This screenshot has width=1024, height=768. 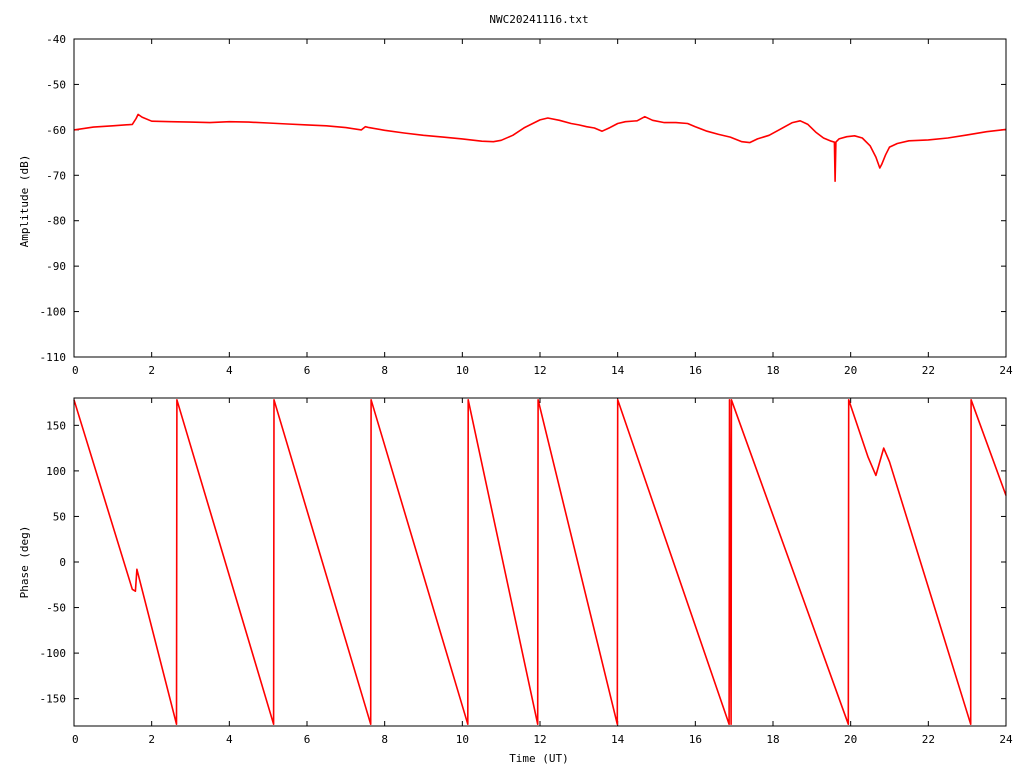 What do you see at coordinates (462, 739) in the screenshot?
I see `phase-x-tick-label: 10` at bounding box center [462, 739].